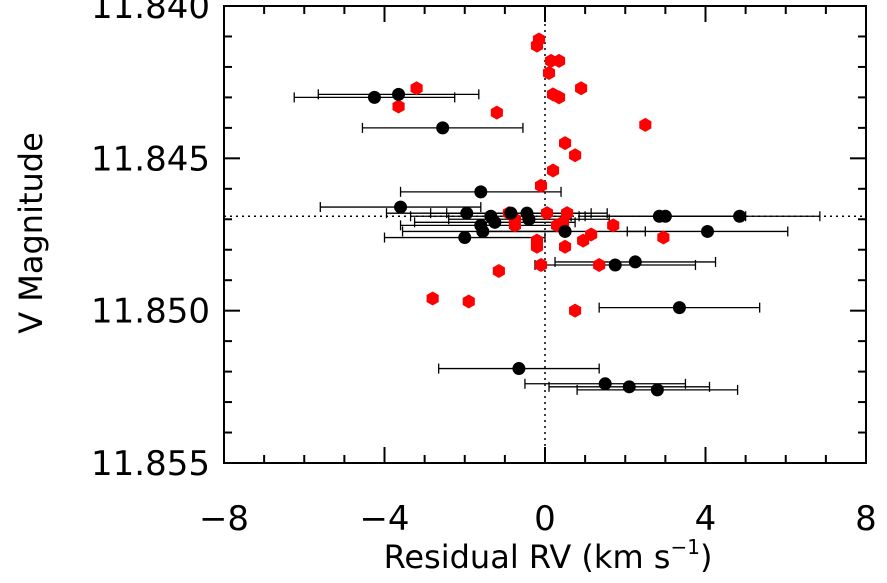 This screenshot has width=887, height=583. What do you see at coordinates (150, 13) in the screenshot?
I see `y-tick-label: 11.840` at bounding box center [150, 13].